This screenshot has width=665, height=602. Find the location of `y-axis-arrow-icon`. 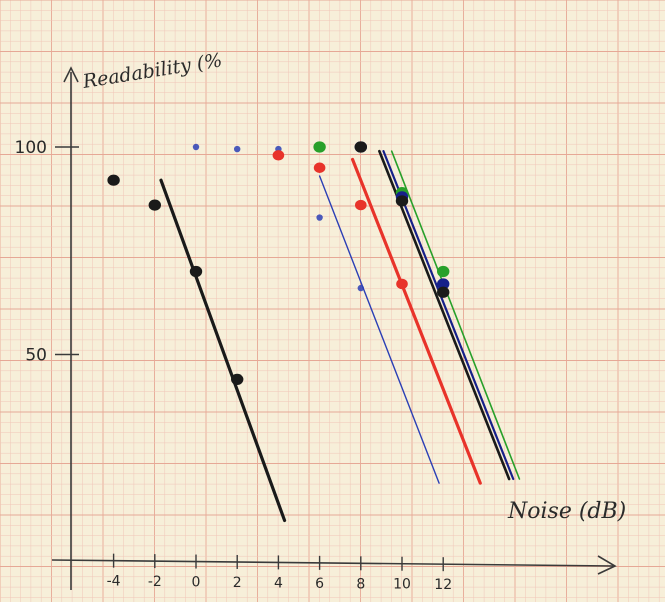

y-axis-arrow-icon is located at coordinates (71, 74).